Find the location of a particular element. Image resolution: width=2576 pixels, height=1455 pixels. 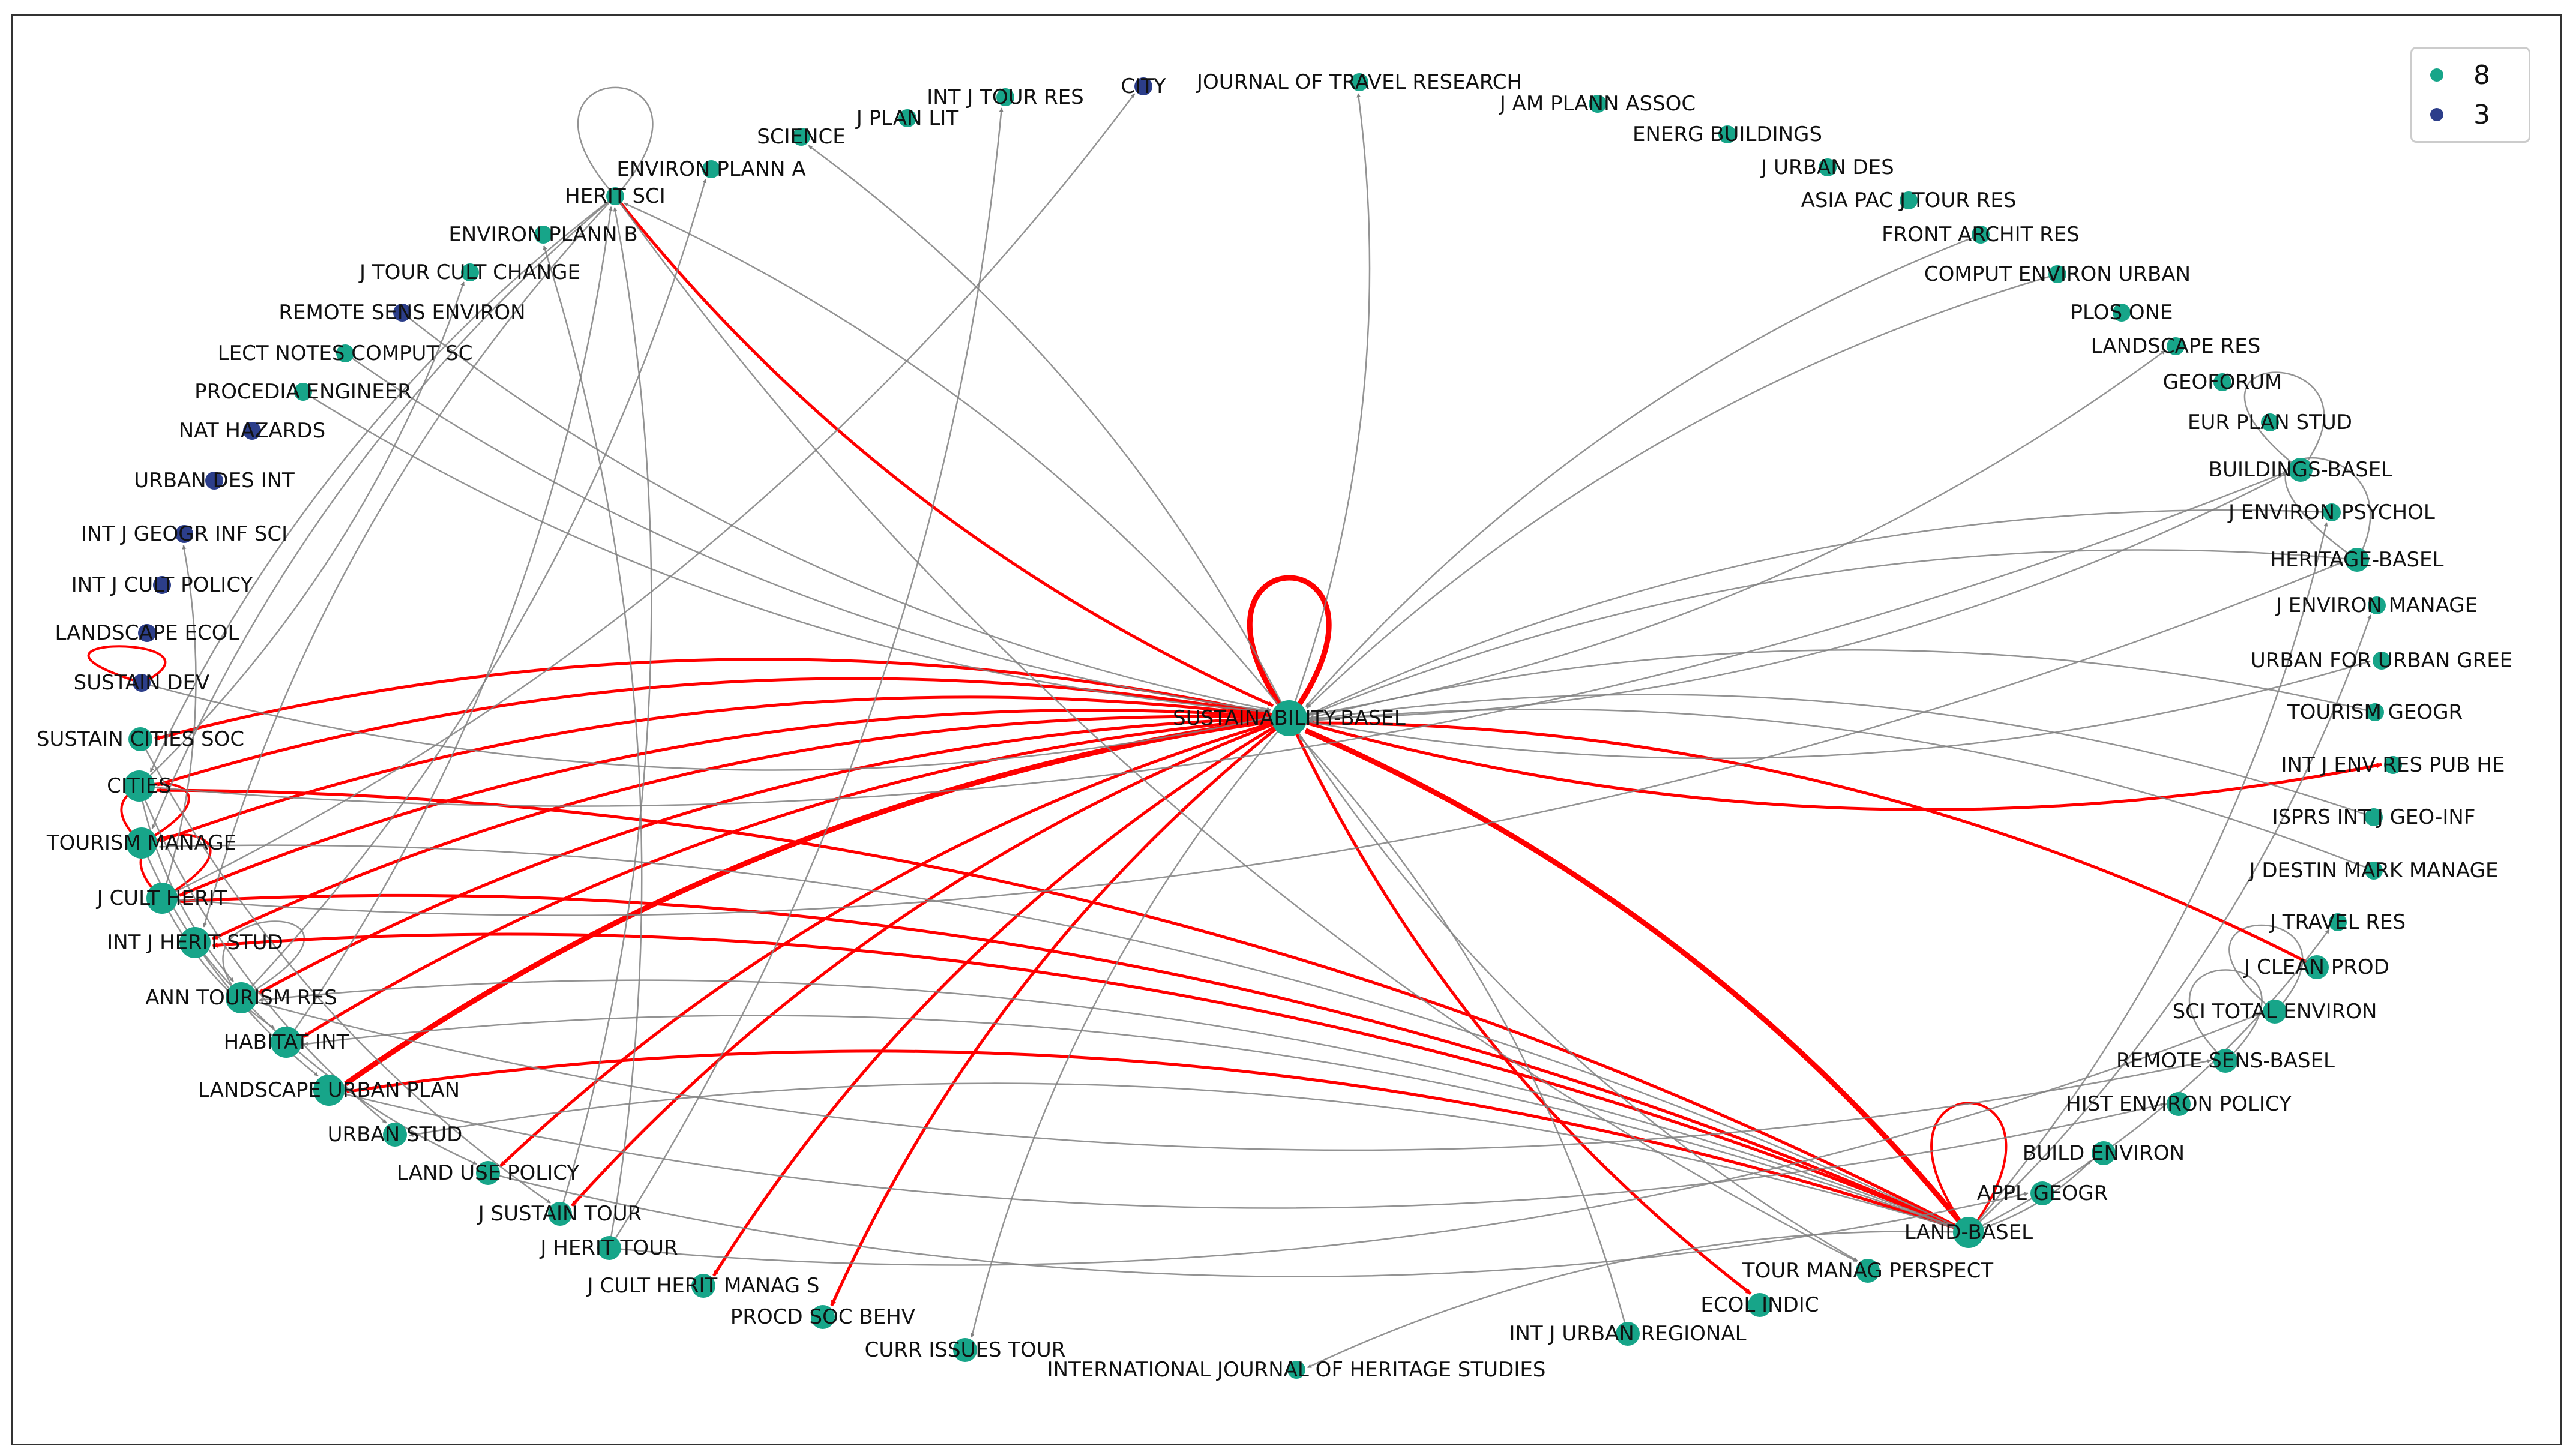

edge-sustainability-basel-to-landscape-urban-plan is located at coordinates (817, 901).